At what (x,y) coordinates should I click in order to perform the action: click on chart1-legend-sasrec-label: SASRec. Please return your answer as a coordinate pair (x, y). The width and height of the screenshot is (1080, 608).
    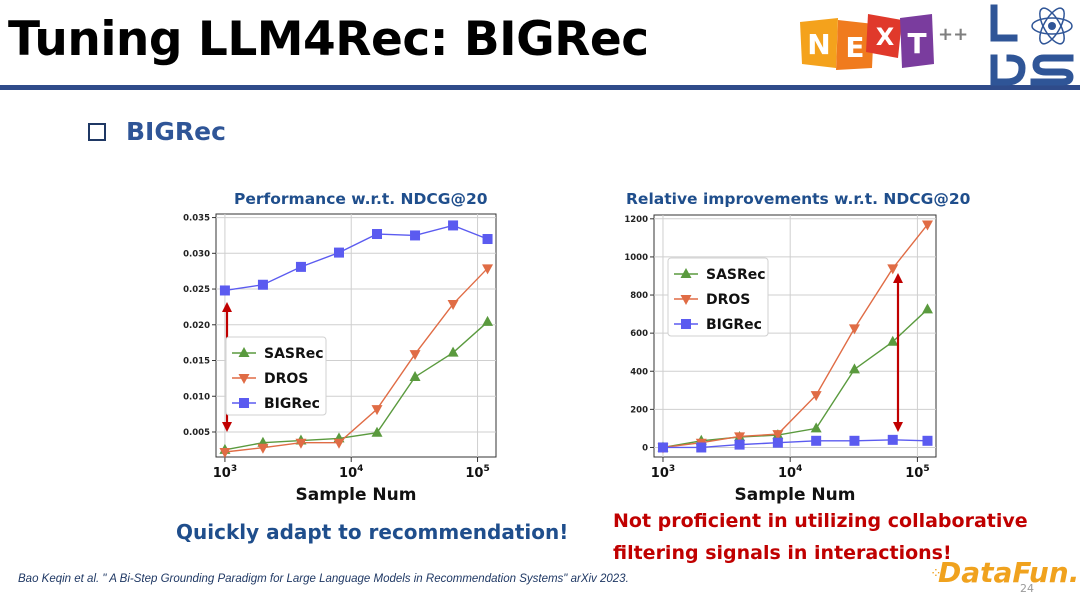
    Looking at the image, I should click on (294, 354).